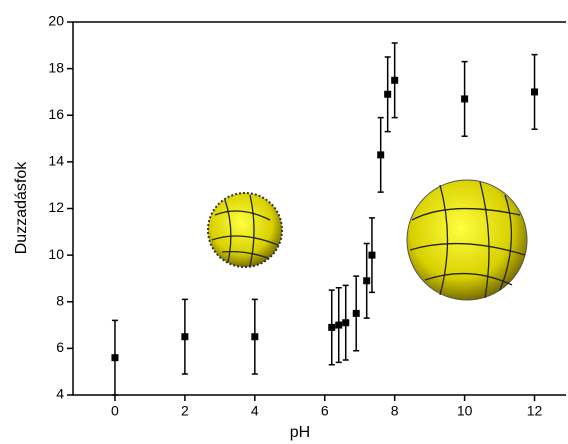 The height and width of the screenshot is (444, 568). Describe the element at coordinates (56, 207) in the screenshot. I see `y-tick-label: 12` at that location.